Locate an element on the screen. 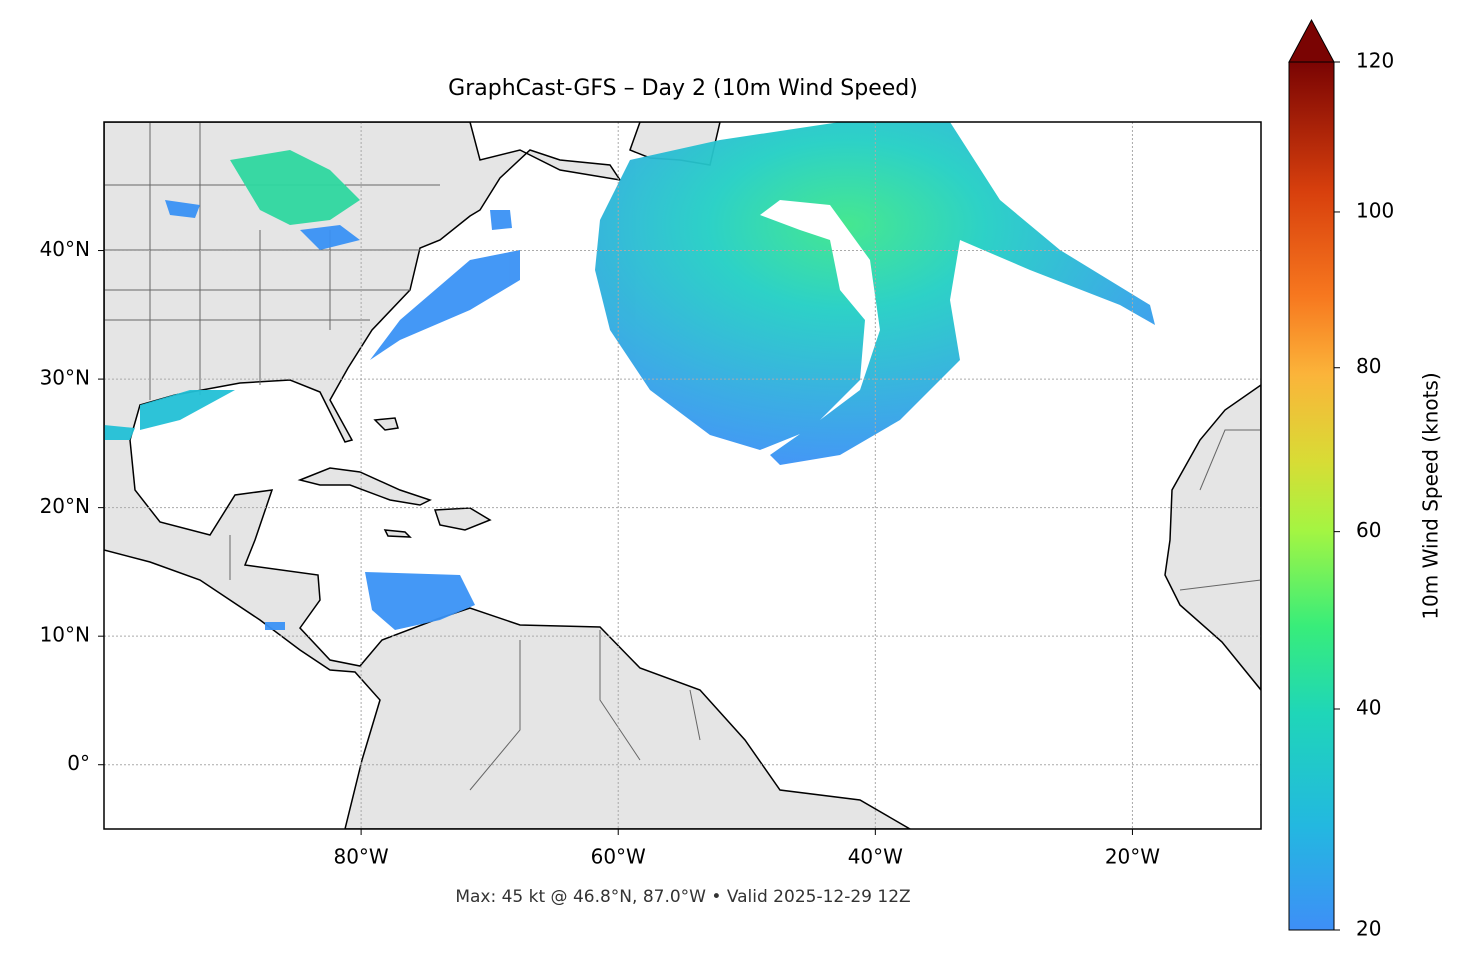 This screenshot has height=973, width=1466. x-tick-label: 20°W is located at coordinates (1132, 857).